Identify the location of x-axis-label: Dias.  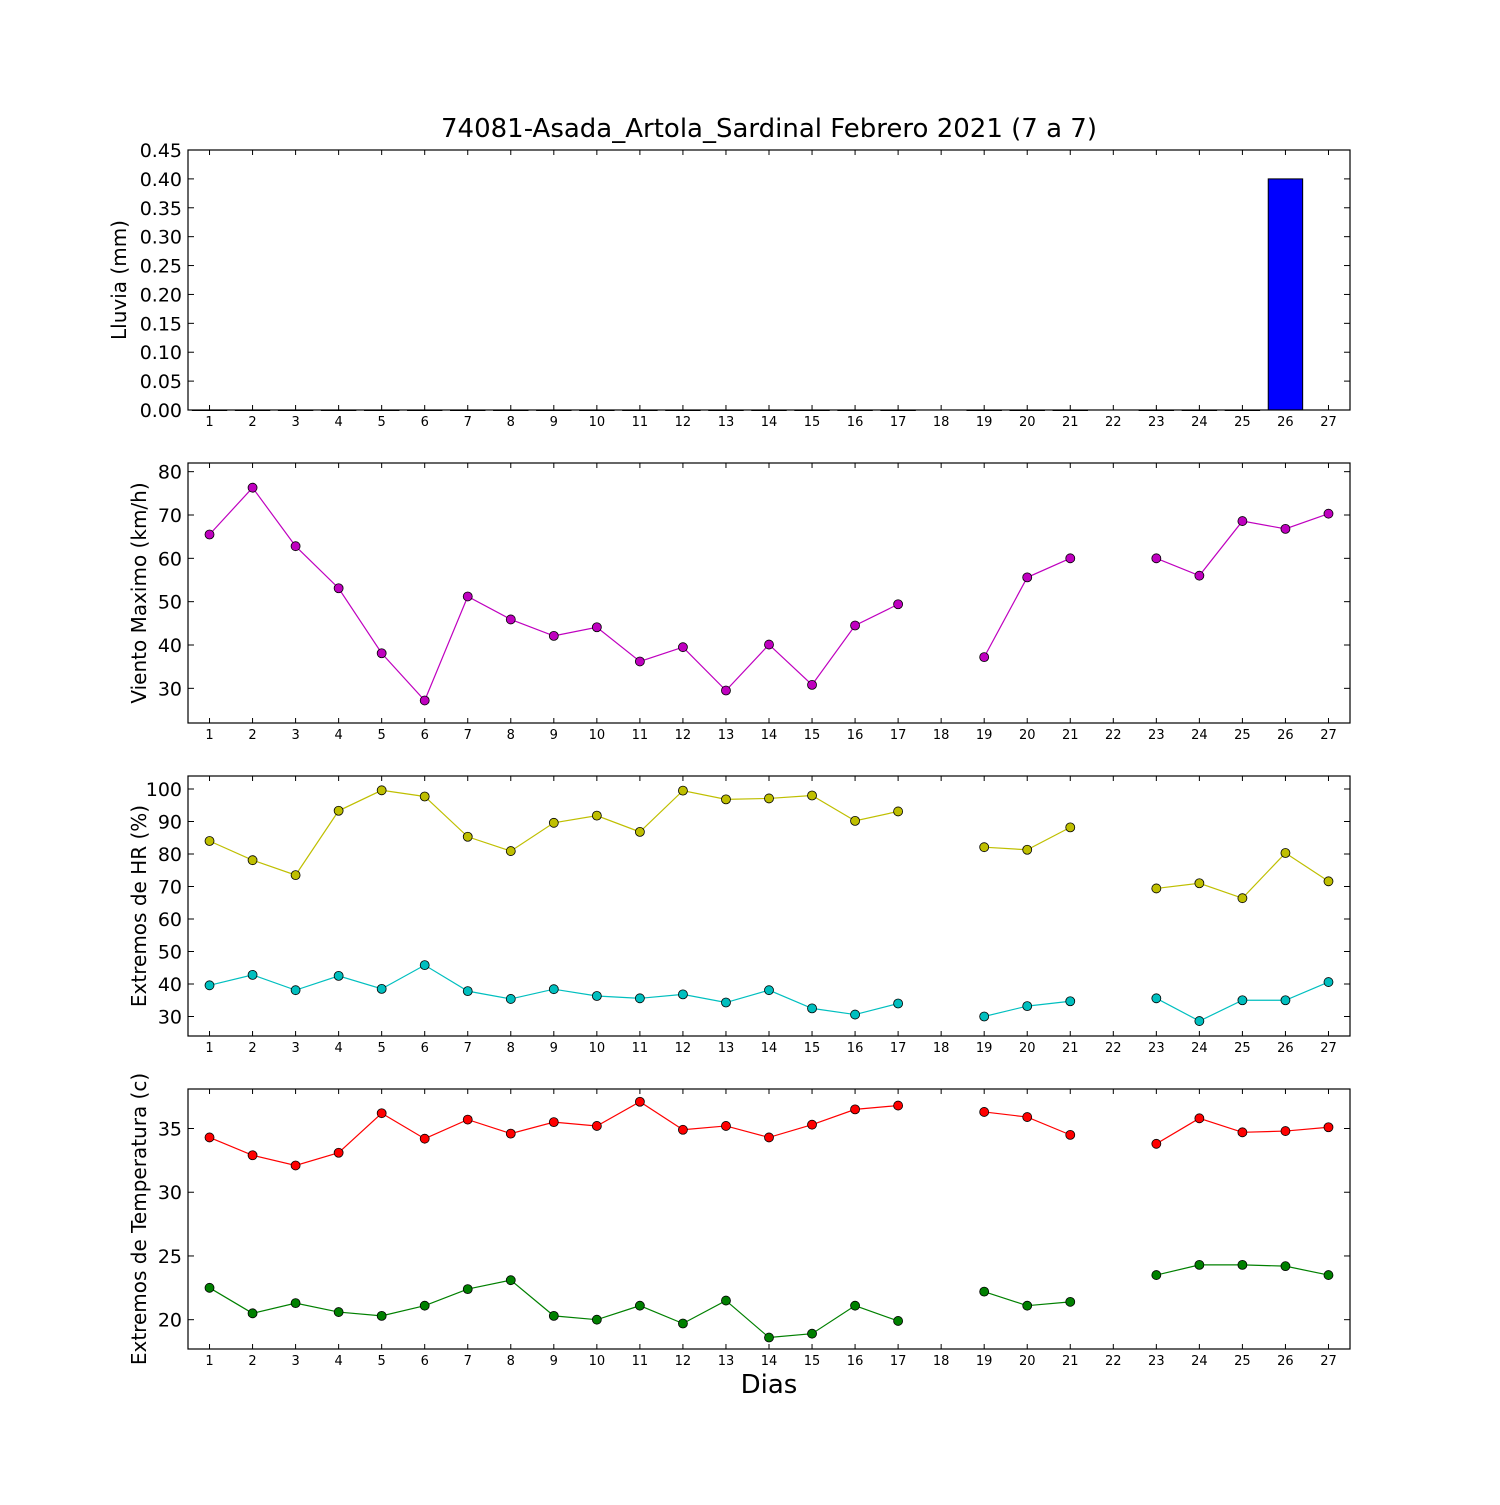
(769, 1385).